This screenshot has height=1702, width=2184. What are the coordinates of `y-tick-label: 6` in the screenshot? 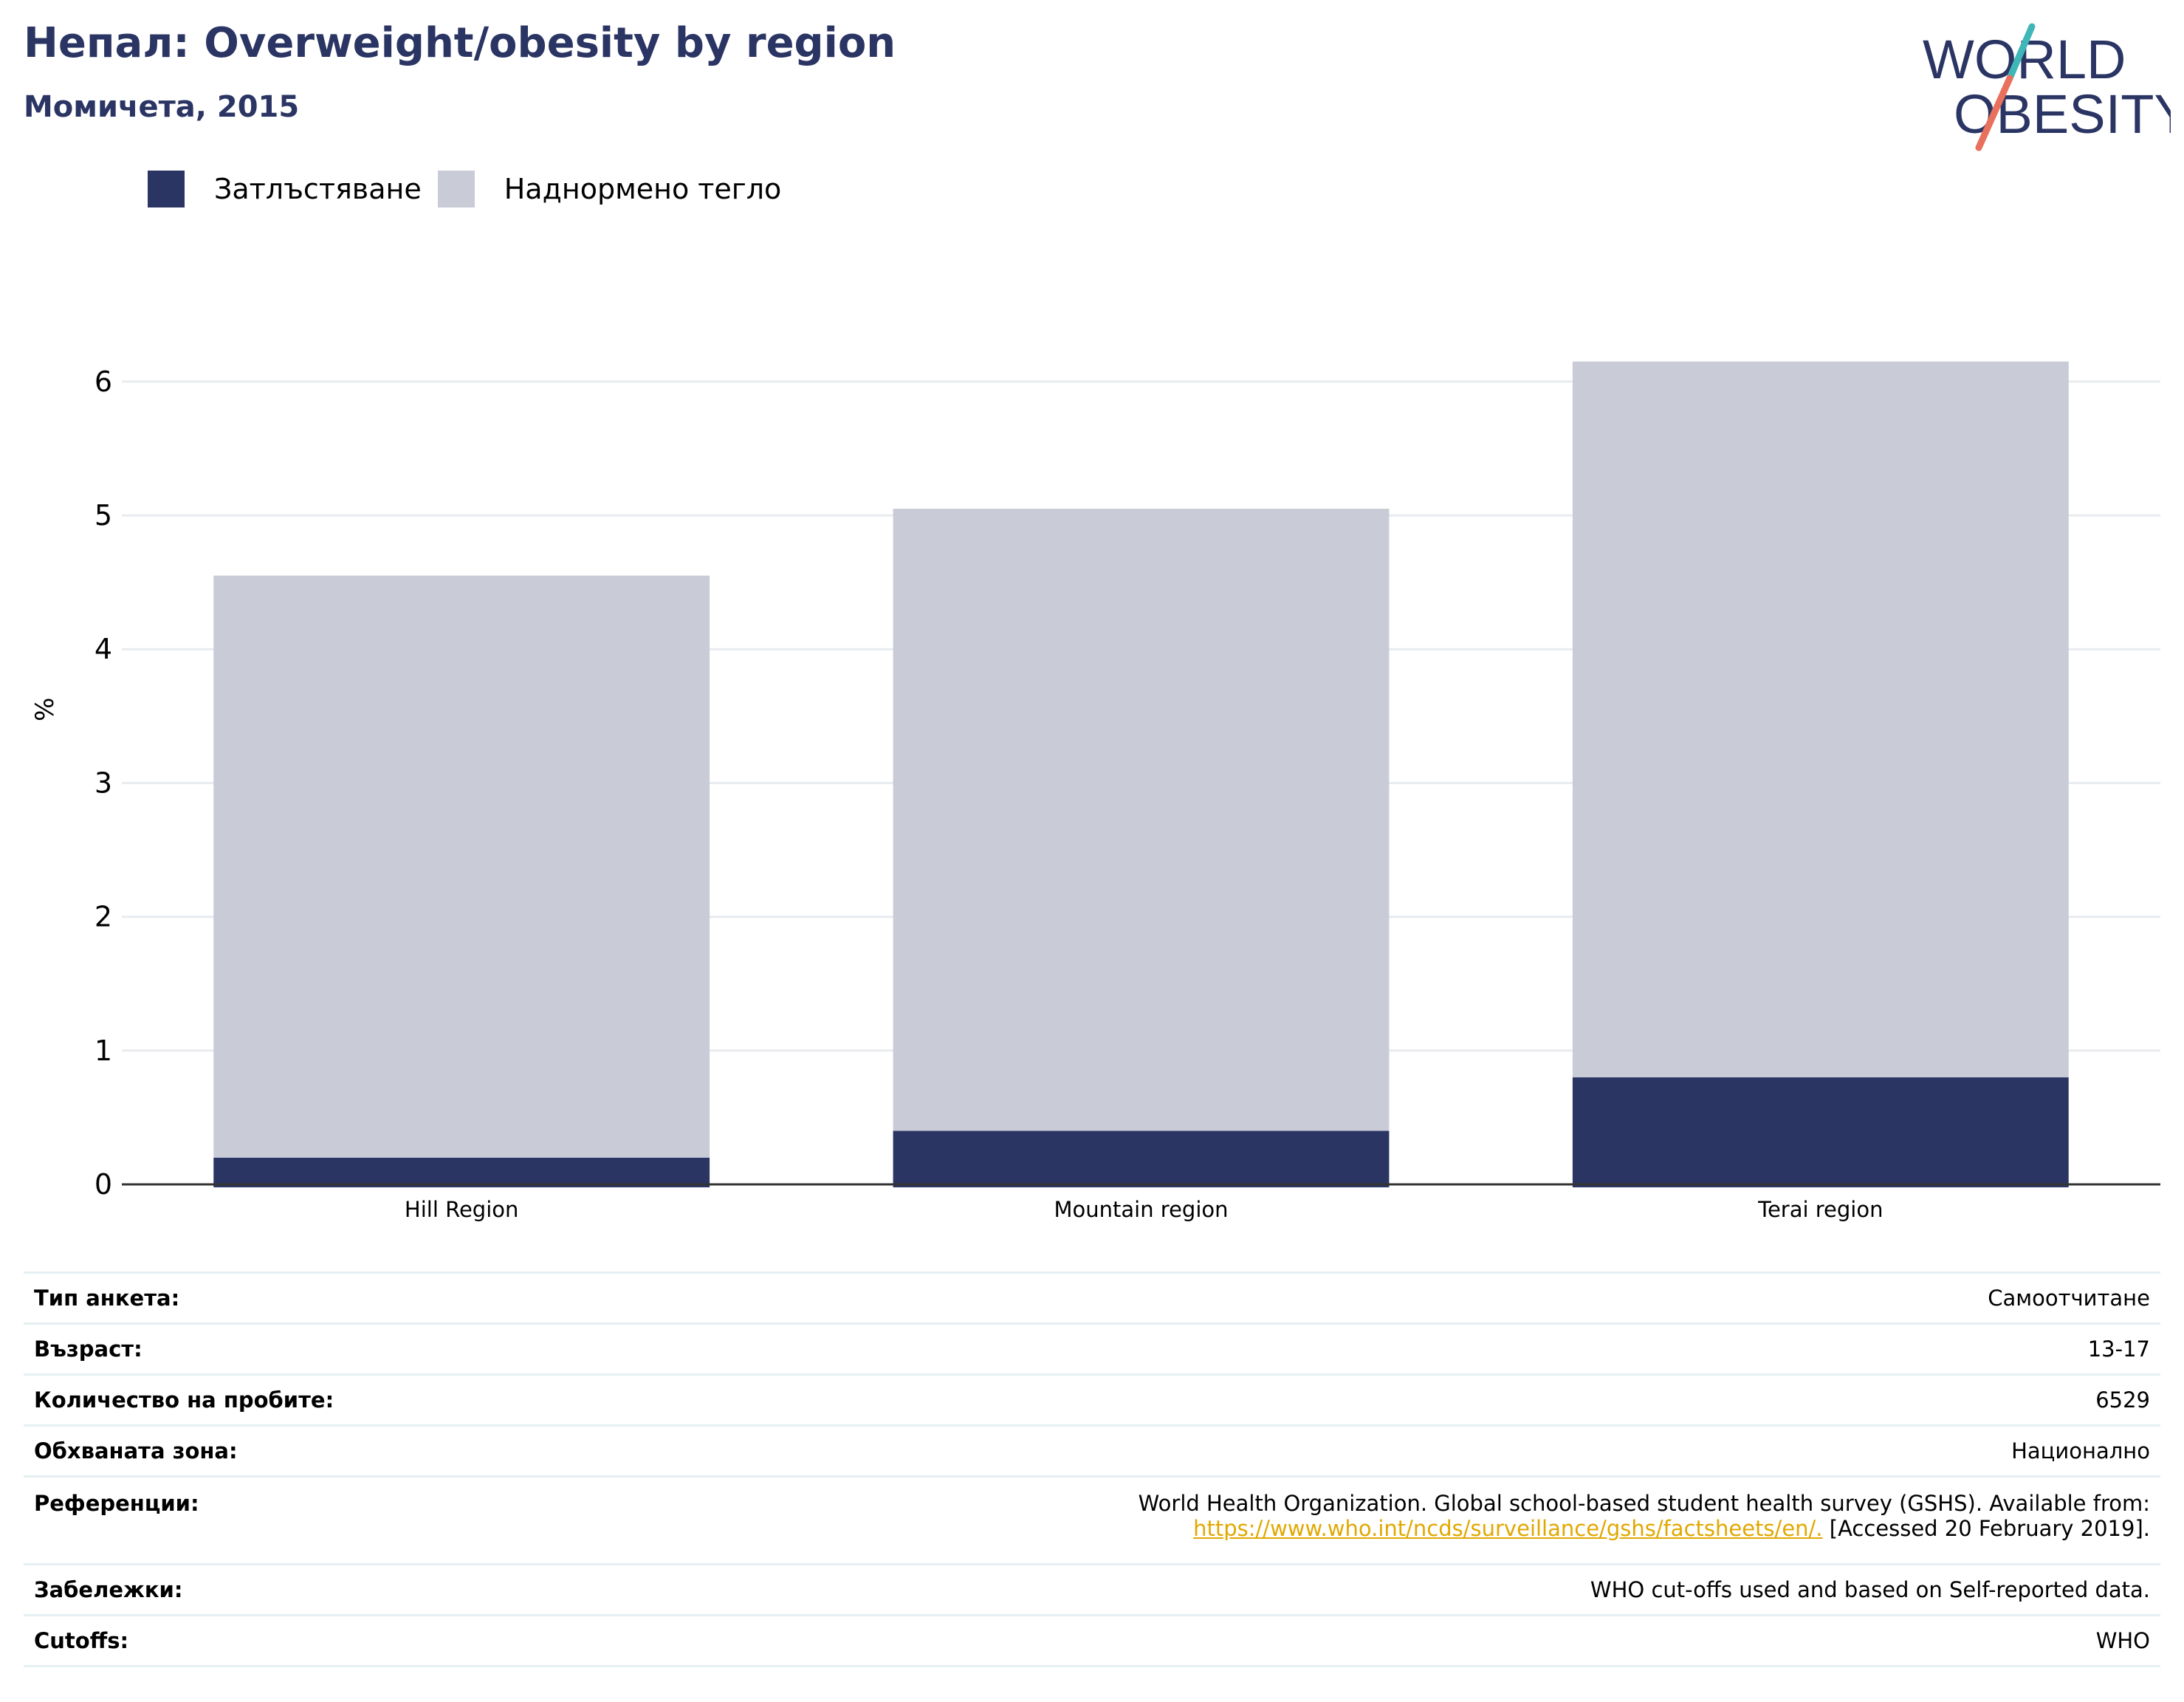 It's located at (103, 382).